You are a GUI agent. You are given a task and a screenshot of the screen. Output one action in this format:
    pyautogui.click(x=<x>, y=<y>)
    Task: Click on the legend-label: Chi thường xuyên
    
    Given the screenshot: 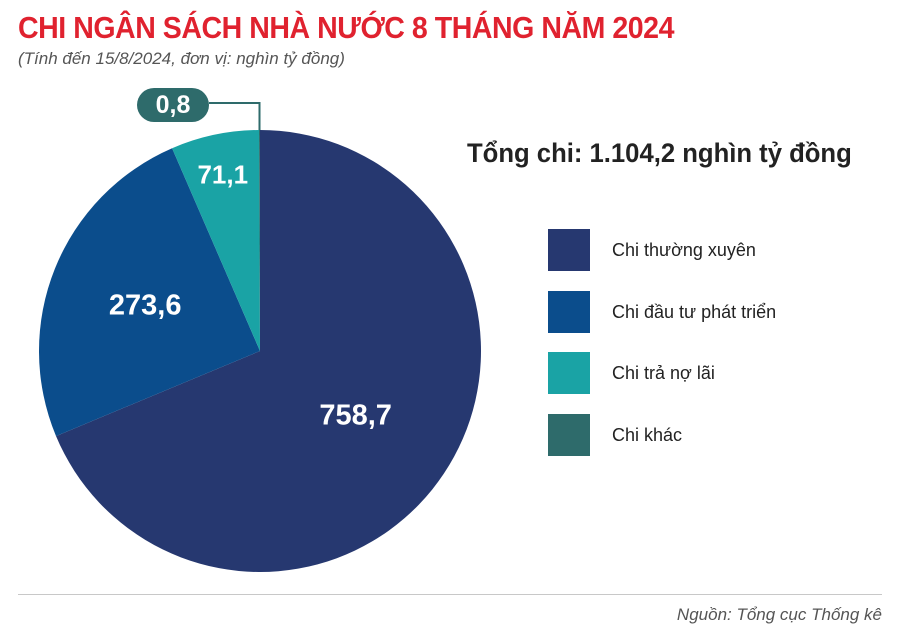 What is the action you would take?
    pyautogui.click(x=684, y=250)
    